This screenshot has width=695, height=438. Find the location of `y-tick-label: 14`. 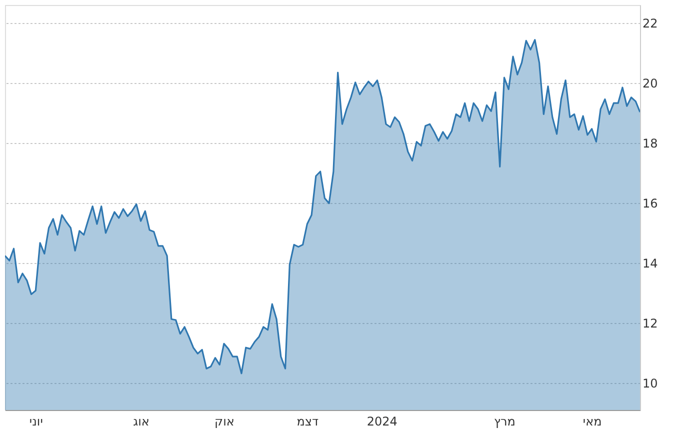

y-tick-label: 14 is located at coordinates (650, 263).